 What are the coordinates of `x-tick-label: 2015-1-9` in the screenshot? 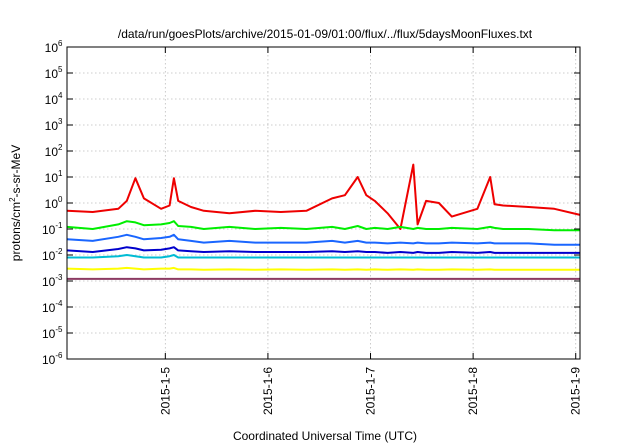 It's located at (576, 391).